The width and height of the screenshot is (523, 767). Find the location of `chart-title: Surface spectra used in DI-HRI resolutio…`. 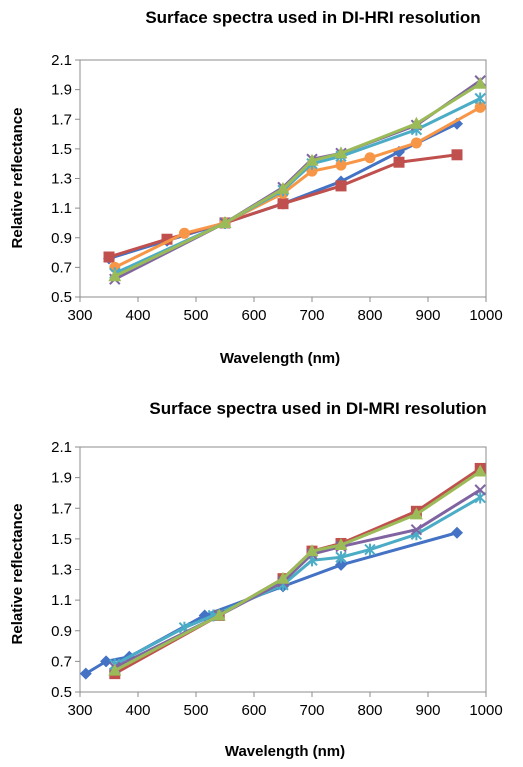

chart-title: Surface spectra used in DI-HRI resolutio… is located at coordinates (312, 17).